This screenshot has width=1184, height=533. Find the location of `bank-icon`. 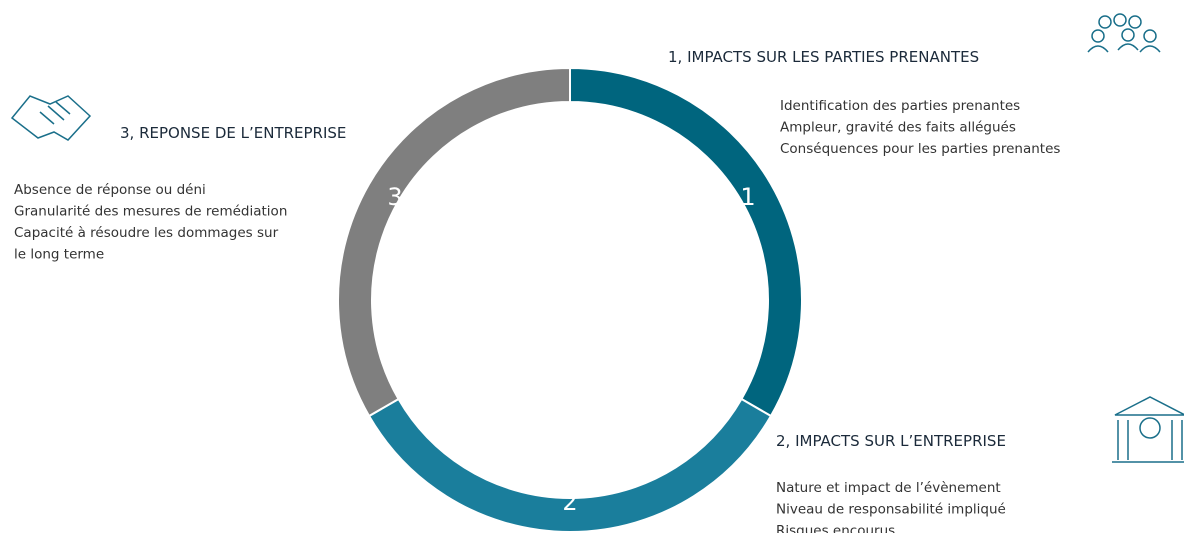

bank-icon is located at coordinates (1148, 429).